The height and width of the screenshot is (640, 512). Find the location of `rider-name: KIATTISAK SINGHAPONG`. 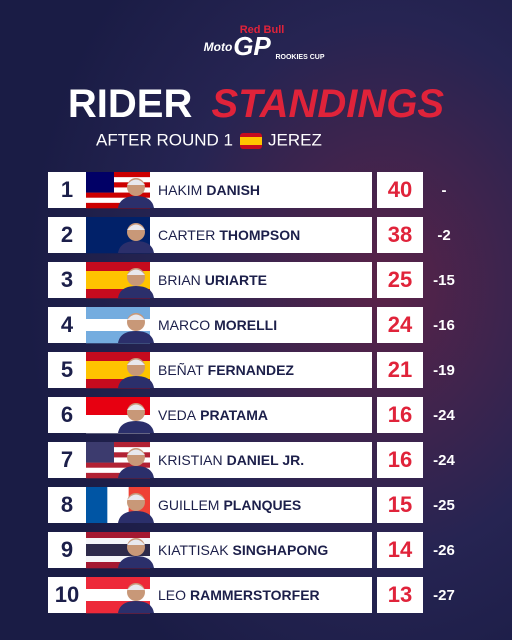

rider-name: KIATTISAK SINGHAPONG is located at coordinates (243, 550).